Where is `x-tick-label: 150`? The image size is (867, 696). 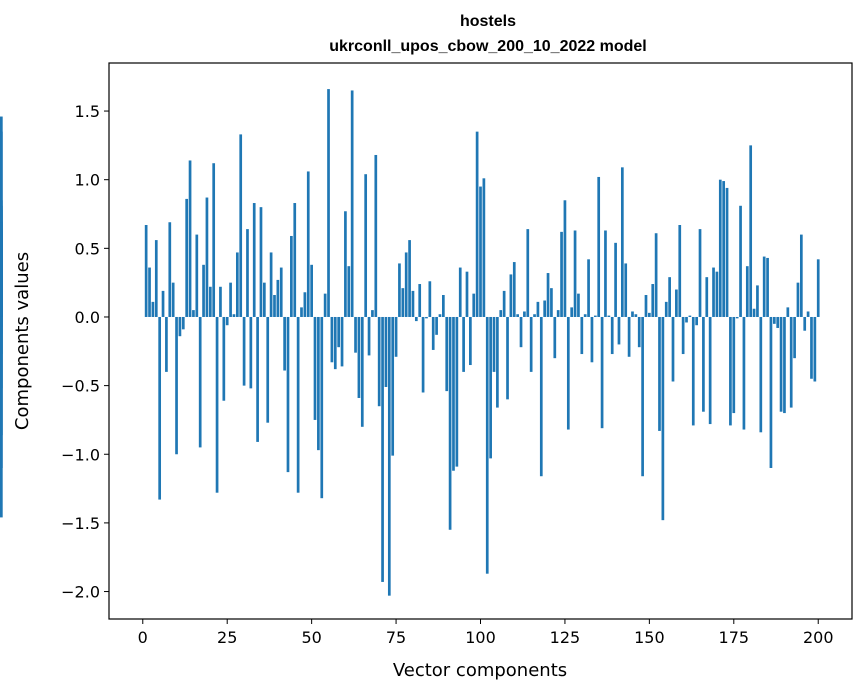
x-tick-label: 150 is located at coordinates (649, 637).